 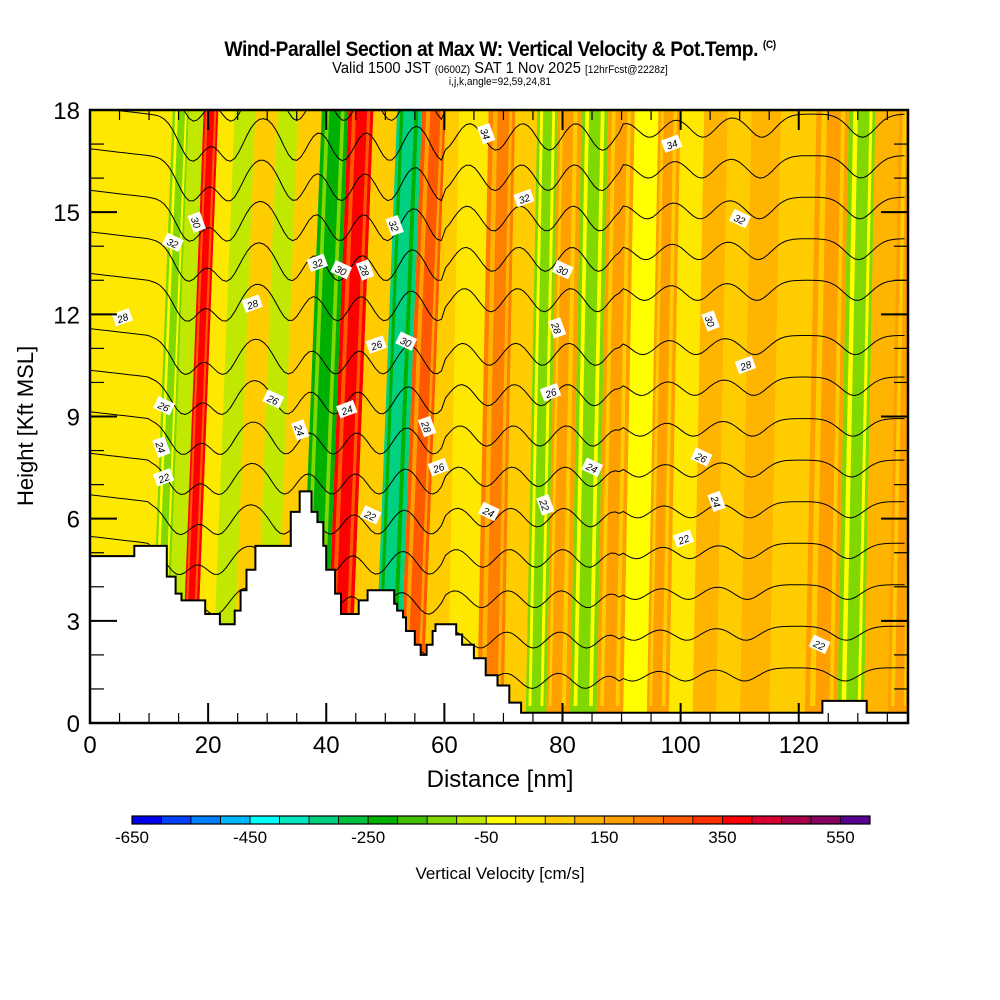 What do you see at coordinates (486, 133) in the screenshot?
I see `contour-label: 34` at bounding box center [486, 133].